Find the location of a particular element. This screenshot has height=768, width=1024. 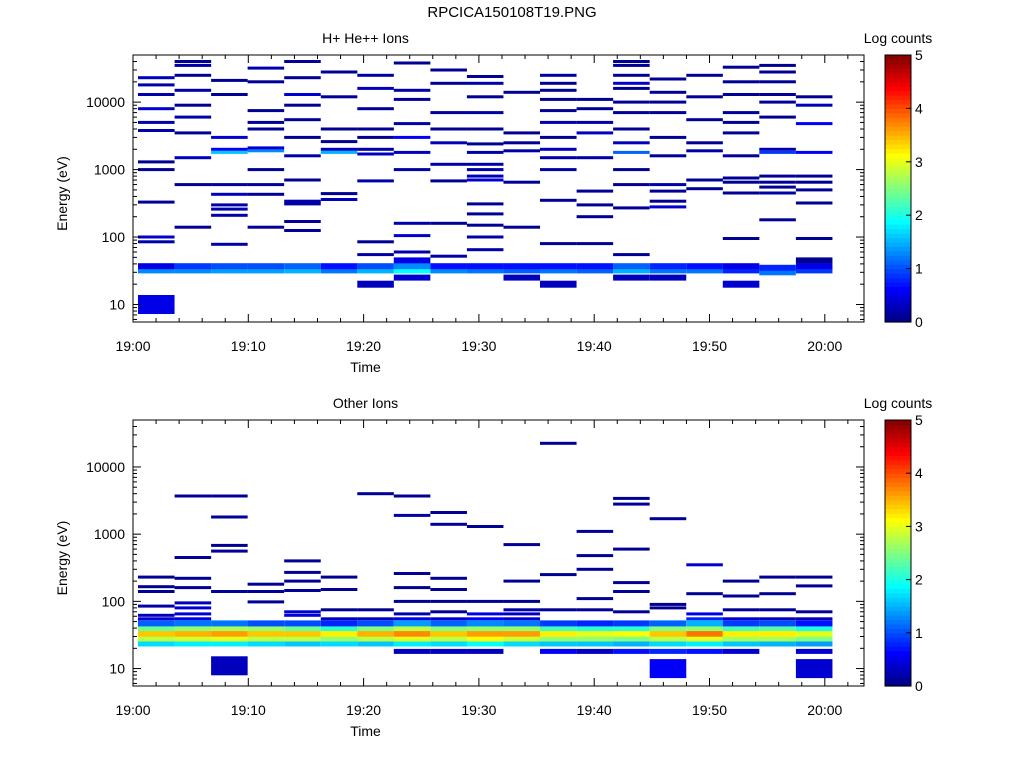

x-tick-label: 19:20 is located at coordinates (363, 710).